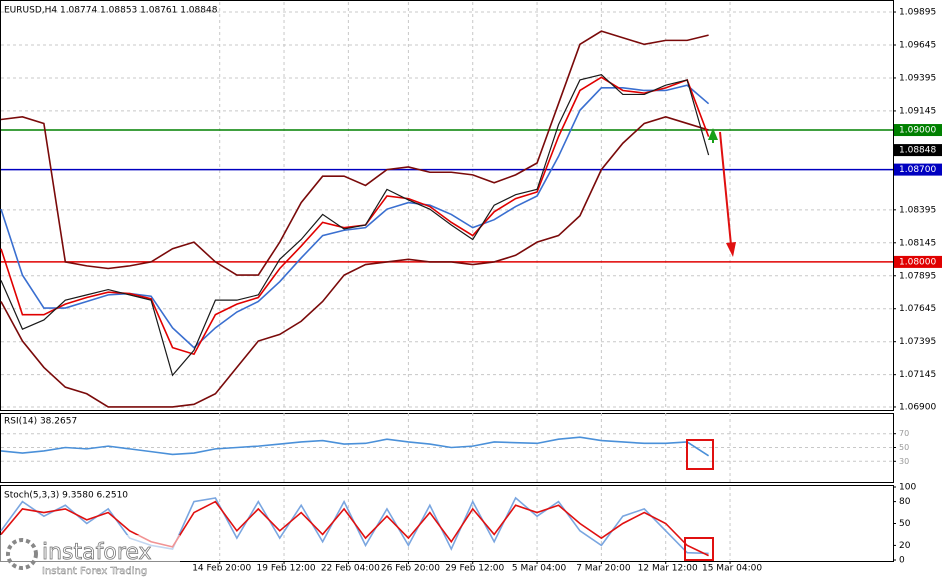 The width and height of the screenshot is (944, 584). What do you see at coordinates (917, 13) in the screenshot?
I see `y-tick-label: 1.09895` at bounding box center [917, 13].